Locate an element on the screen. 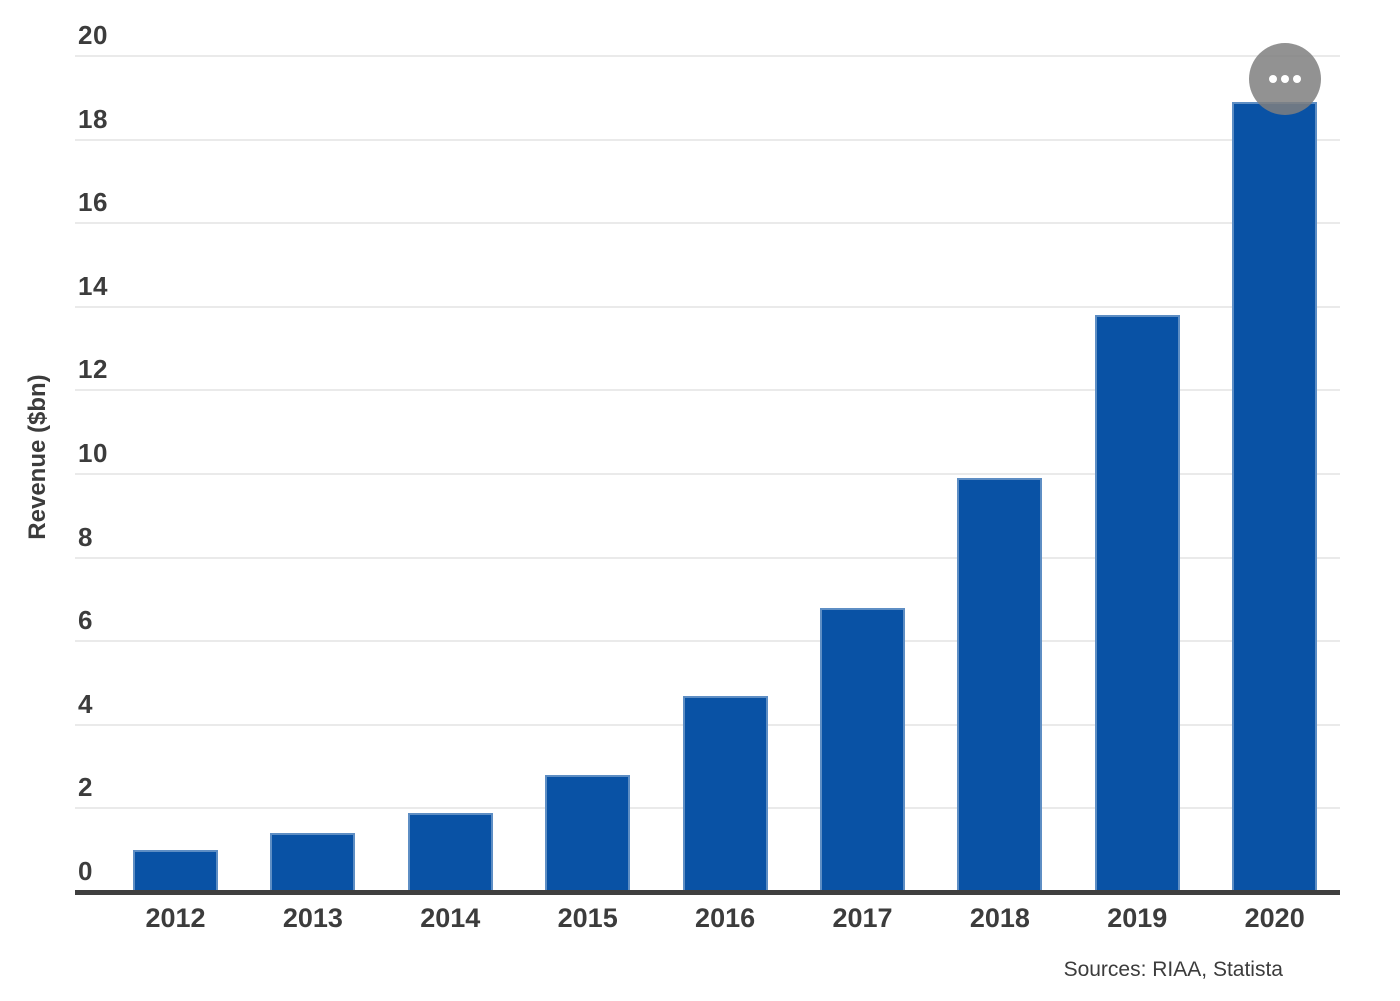 The image size is (1400, 1001). x-tick-label: 2019 is located at coordinates (1137, 918).